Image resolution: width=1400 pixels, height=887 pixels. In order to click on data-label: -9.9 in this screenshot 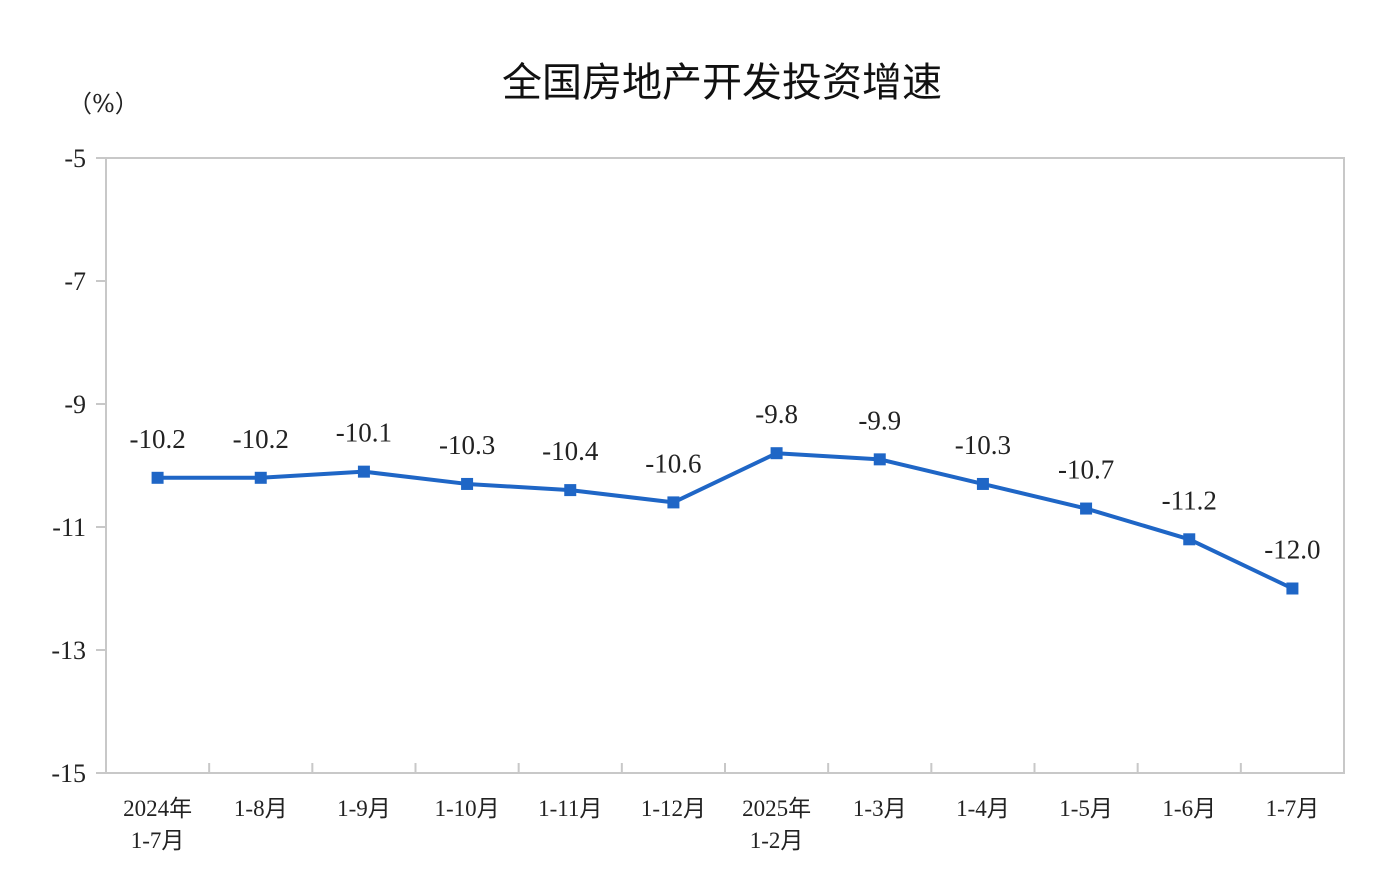, I will do `click(879, 420)`.